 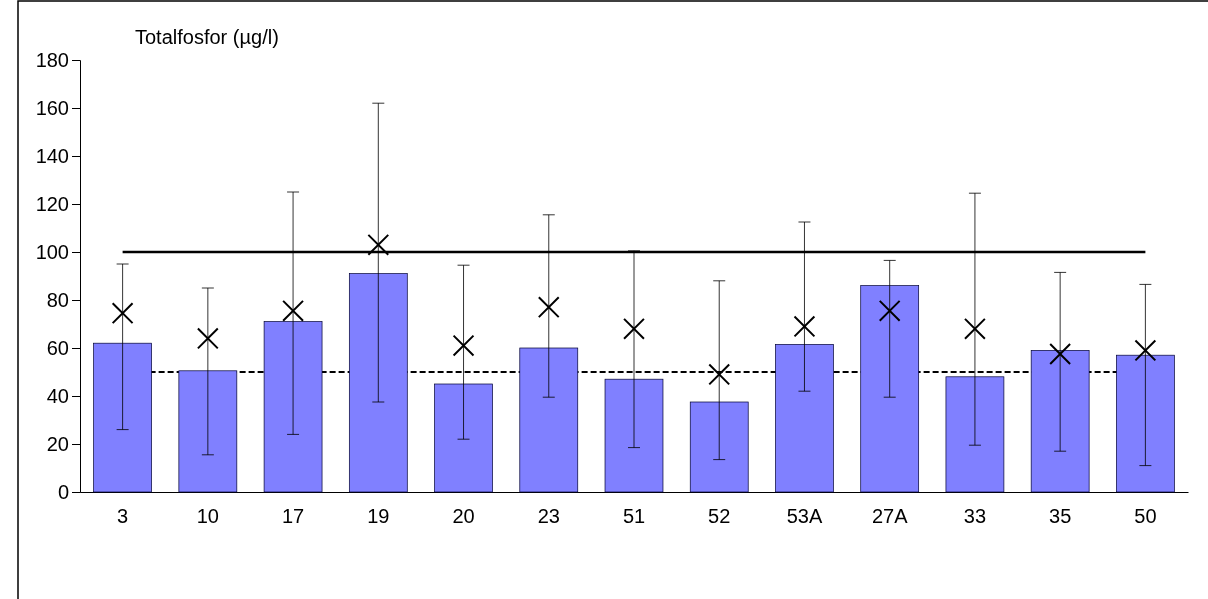 I want to click on y-tick-label: 180, so click(x=52, y=59).